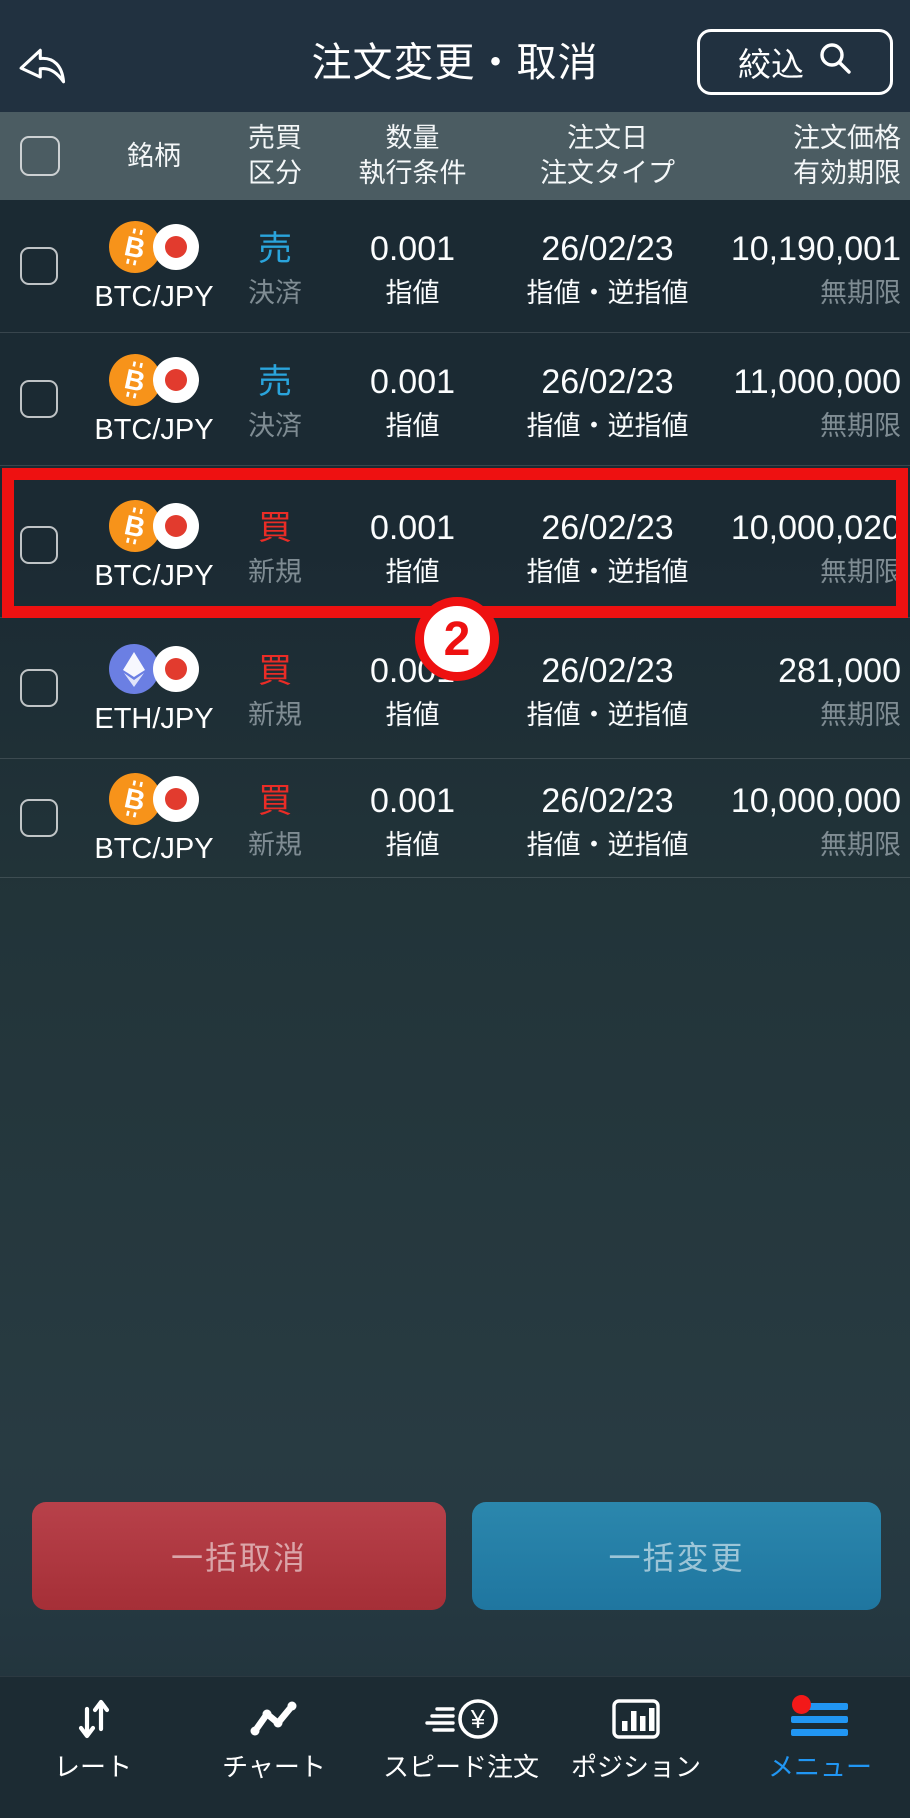 Image resolution: width=910 pixels, height=1818 pixels. I want to click on position-bars-icon, so click(636, 1719).